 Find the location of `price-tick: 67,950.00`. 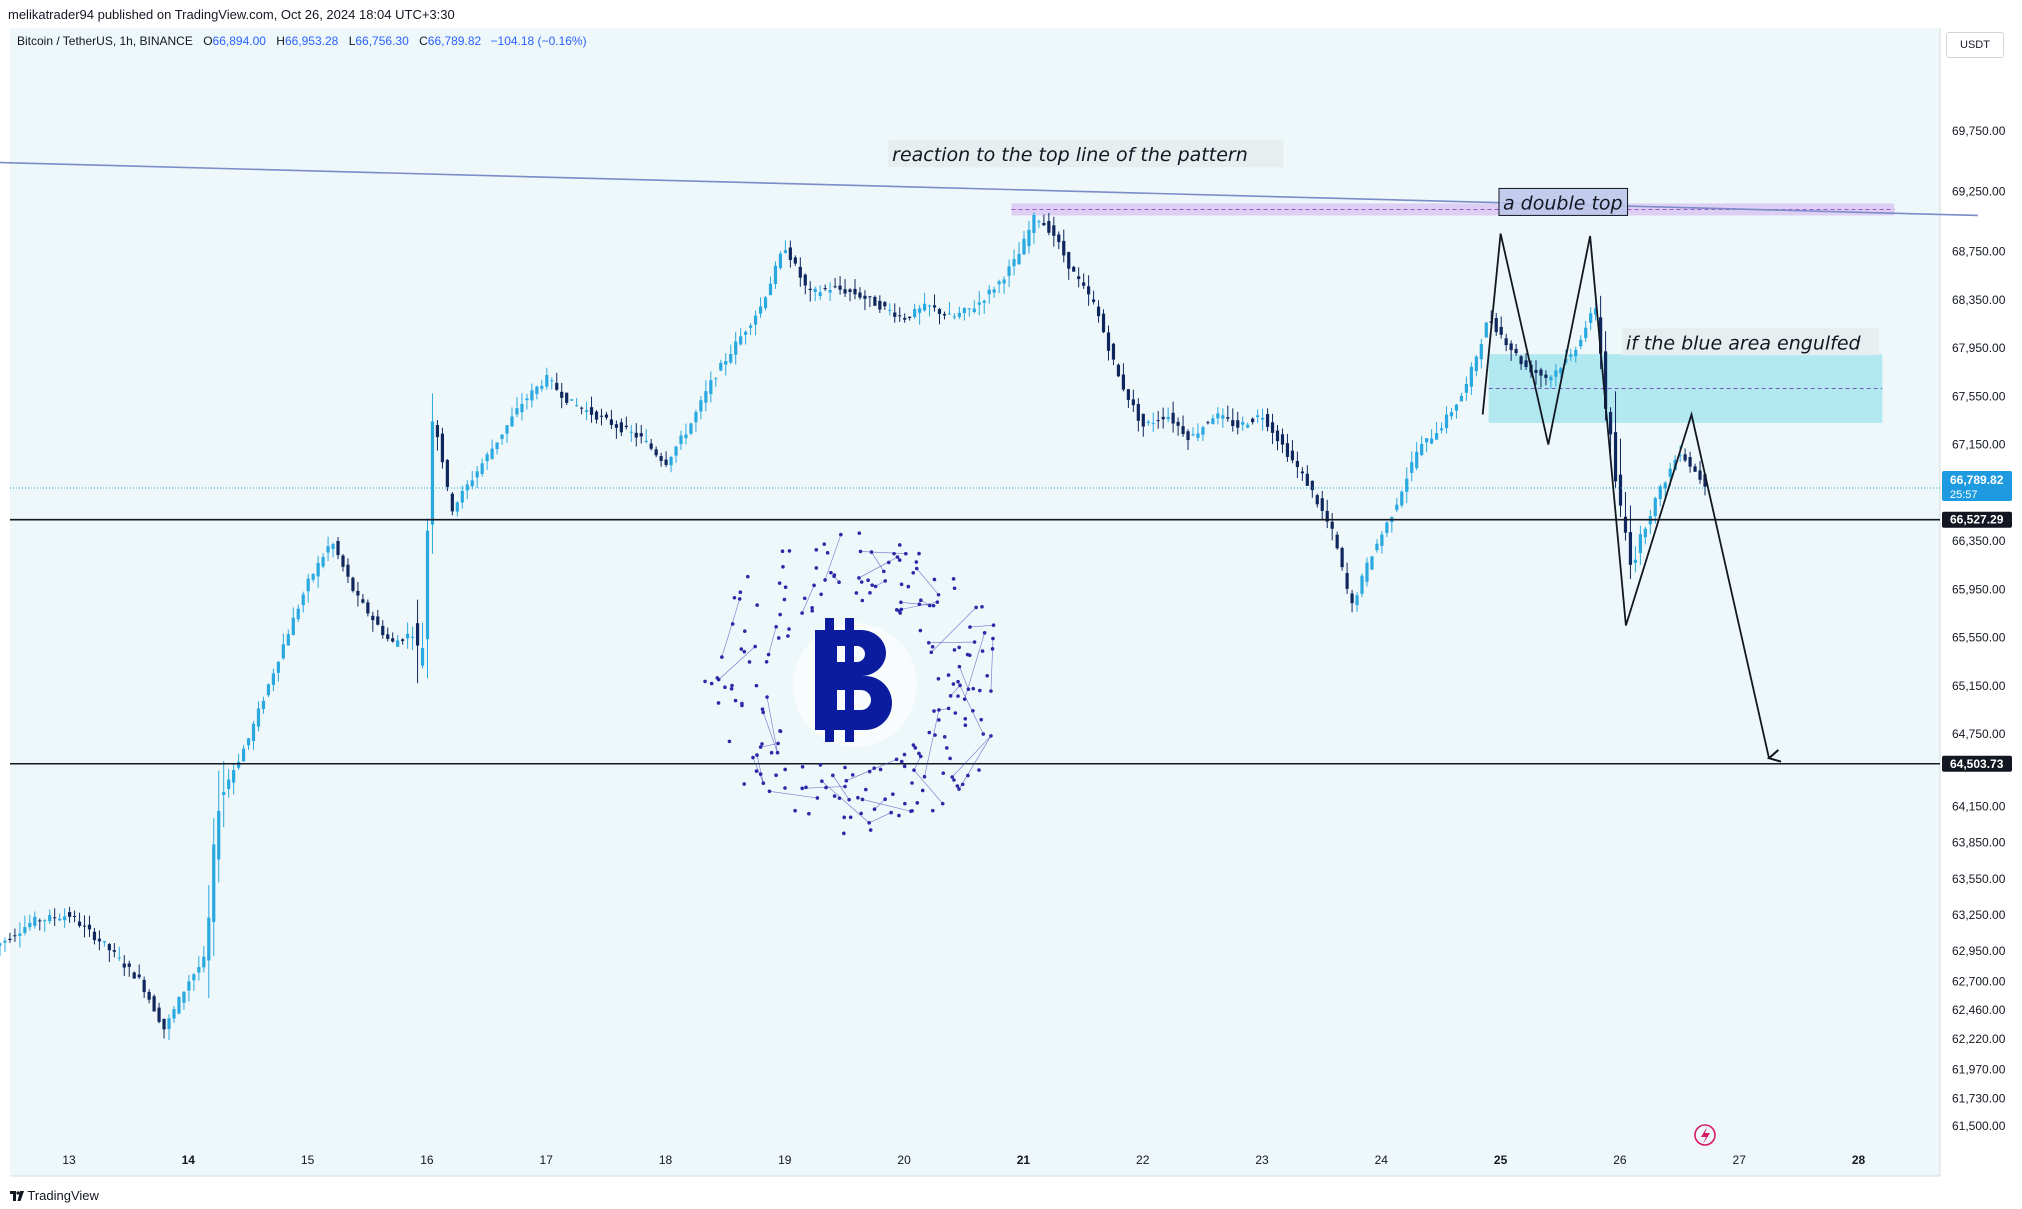

price-tick: 67,950.00 is located at coordinates (1979, 348).